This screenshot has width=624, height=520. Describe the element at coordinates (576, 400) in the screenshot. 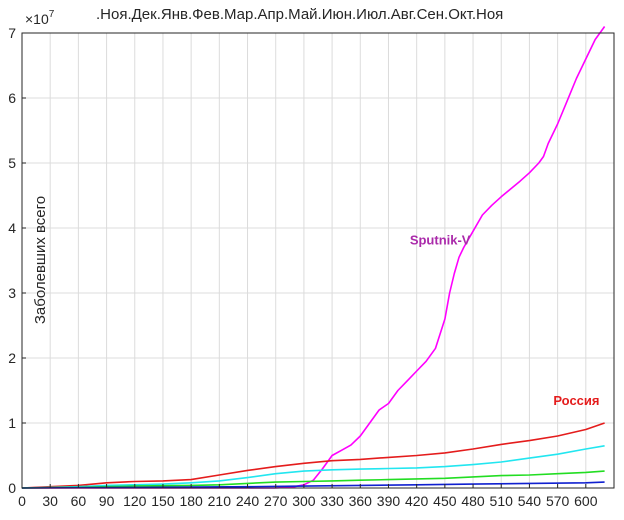

I see `series-annotation: Россия` at that location.